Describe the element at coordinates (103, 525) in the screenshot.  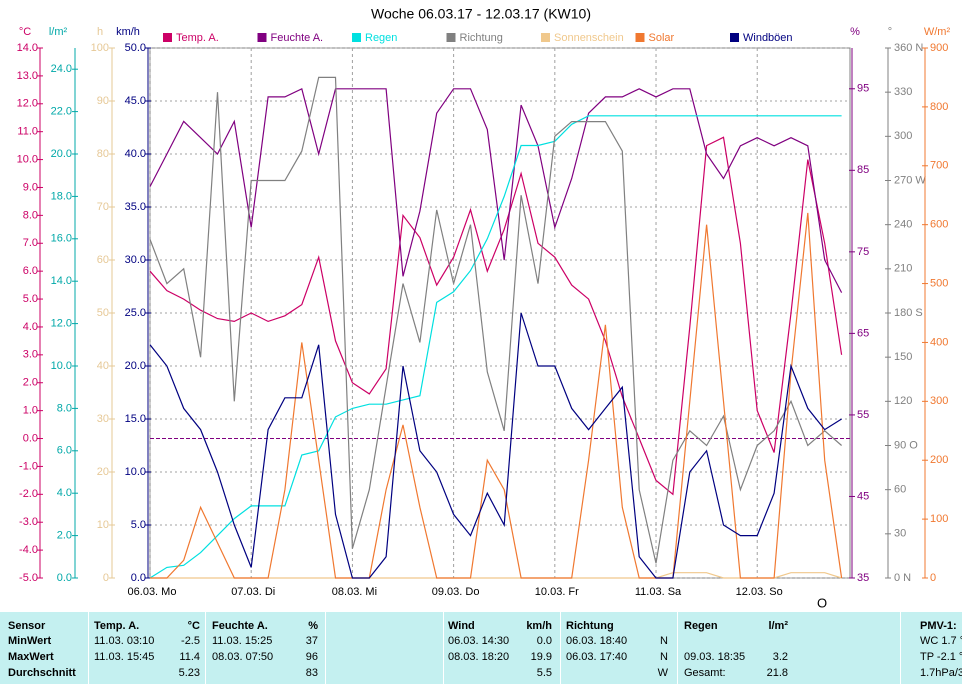
I see `tick-label: 10` at that location.